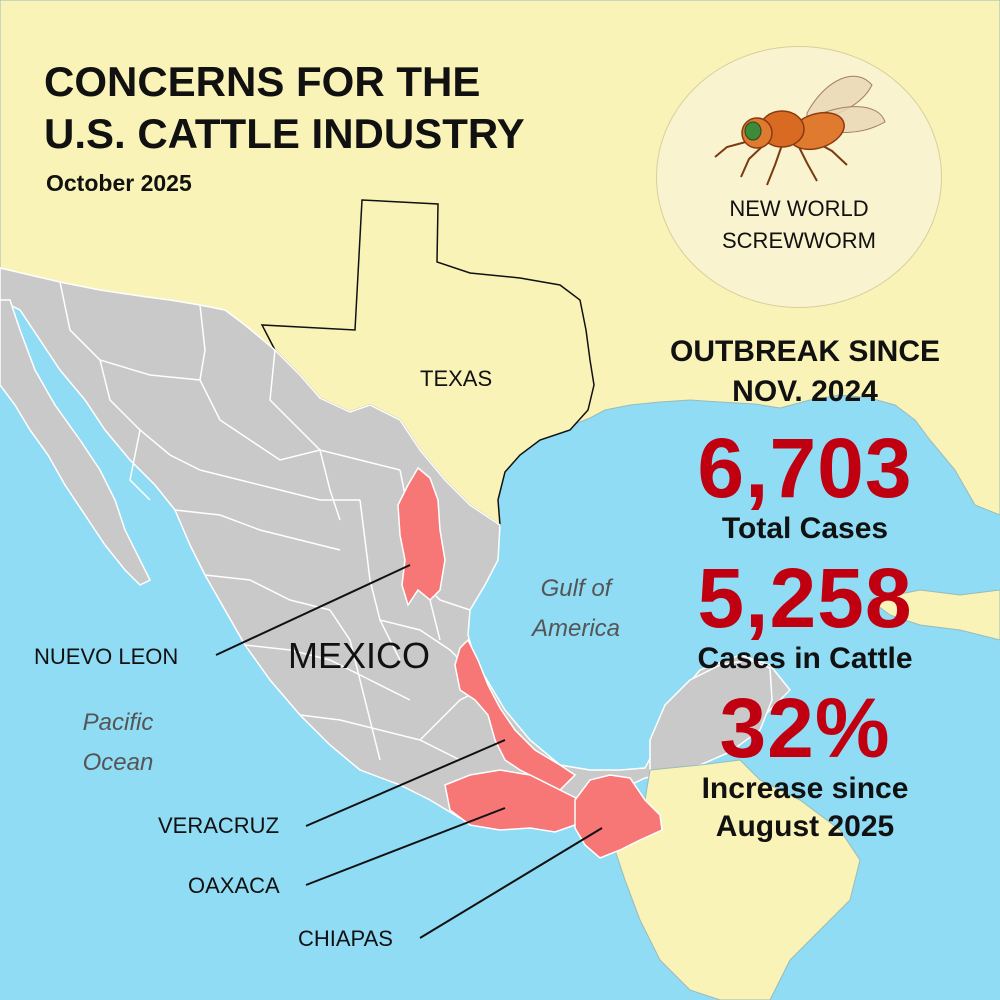  I want to click on cuba, so click(934, 615).